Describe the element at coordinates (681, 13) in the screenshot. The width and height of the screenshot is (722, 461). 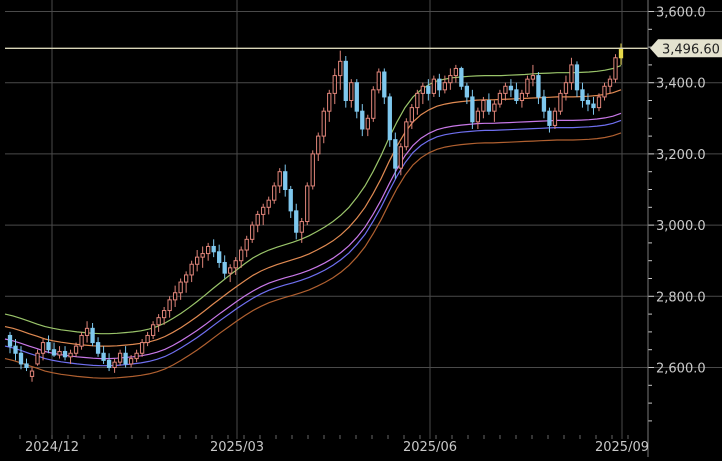
I see `y-tick-label: 3,600.0` at that location.